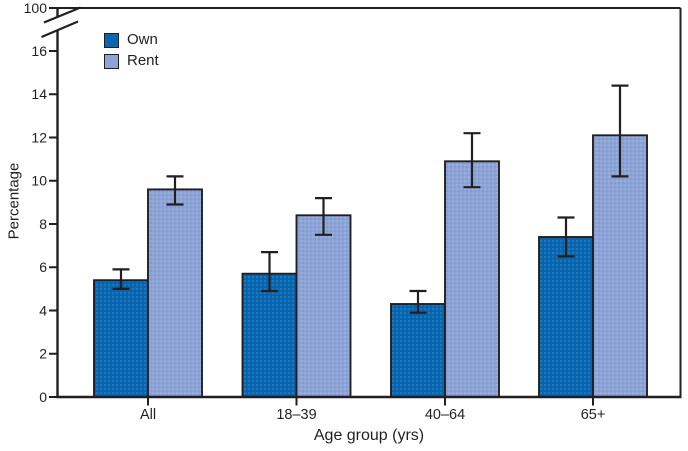  Describe the element at coordinates (39, 94) in the screenshot. I see `y-tick-label: 14` at that location.